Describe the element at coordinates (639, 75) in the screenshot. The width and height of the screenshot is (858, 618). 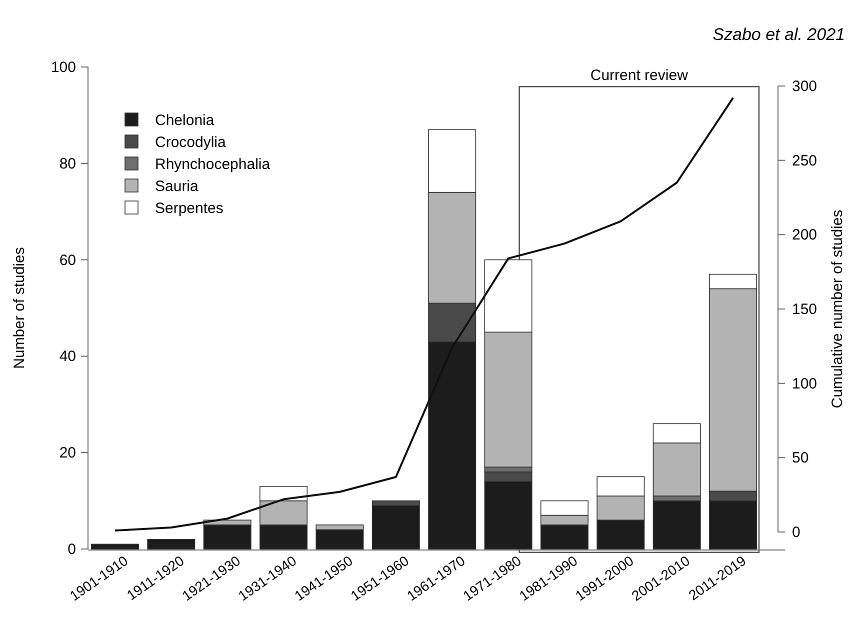
I see `annotation: Current review` at that location.